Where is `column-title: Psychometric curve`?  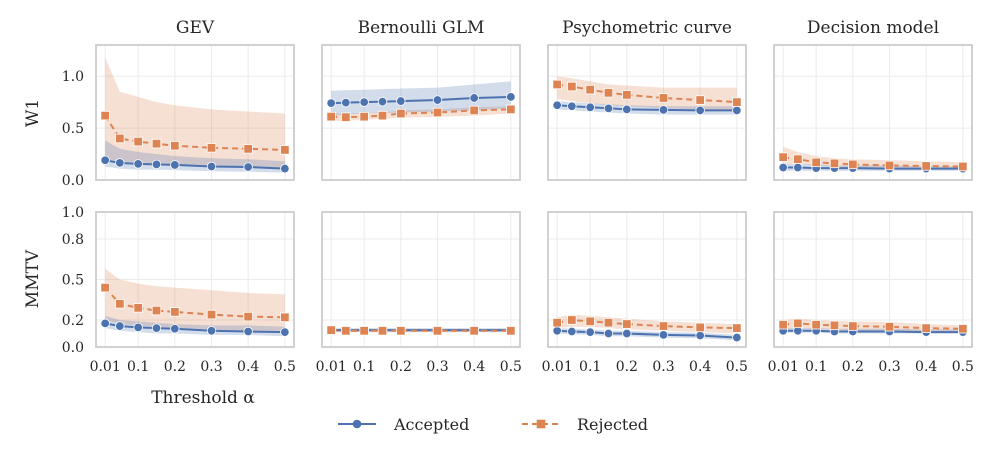 column-title: Psychometric curve is located at coordinates (647, 28).